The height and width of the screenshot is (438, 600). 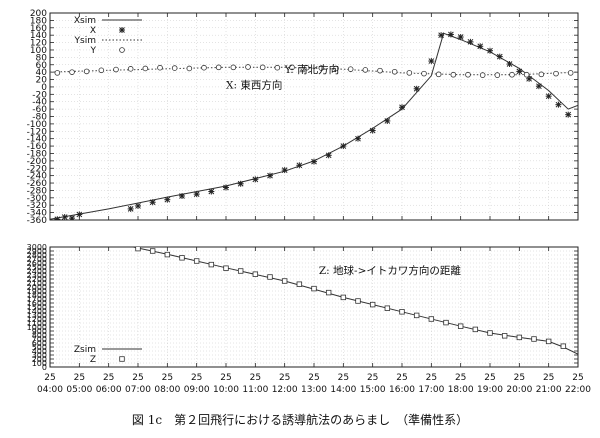 What do you see at coordinates (37, 169) in the screenshot?
I see `y-tick-label: -220` at bounding box center [37, 169].